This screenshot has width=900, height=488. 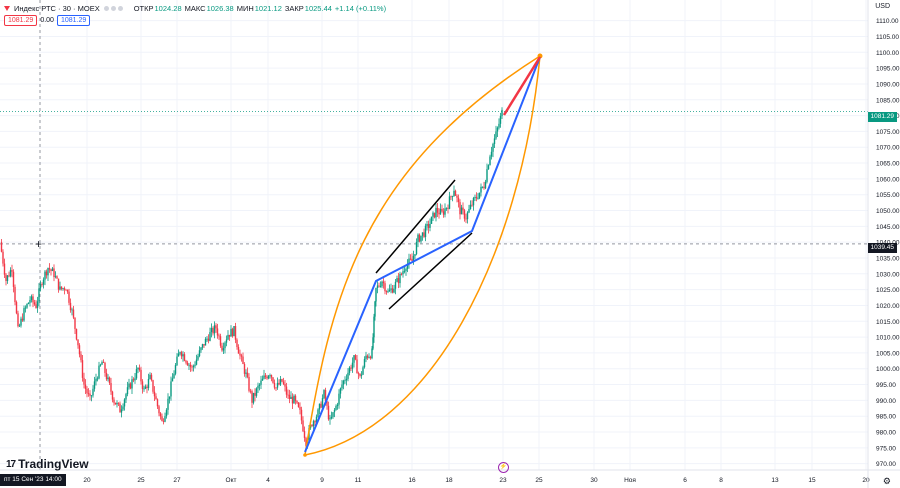 I want to click on tradingview-logo-icon: 17, so click(x=11, y=464).